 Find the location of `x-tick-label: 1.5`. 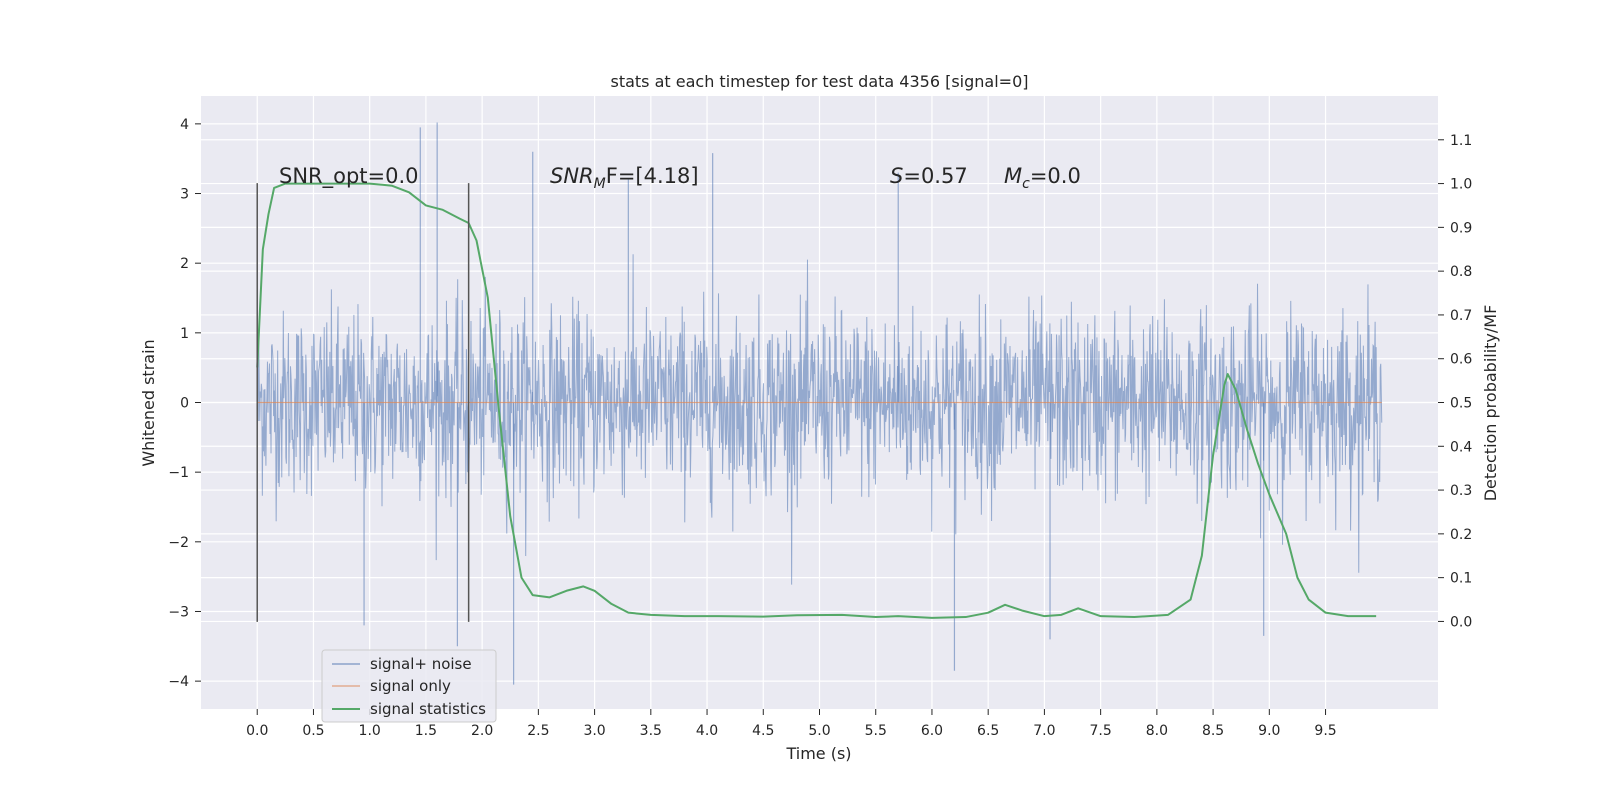

x-tick-label: 1.5 is located at coordinates (426, 731).